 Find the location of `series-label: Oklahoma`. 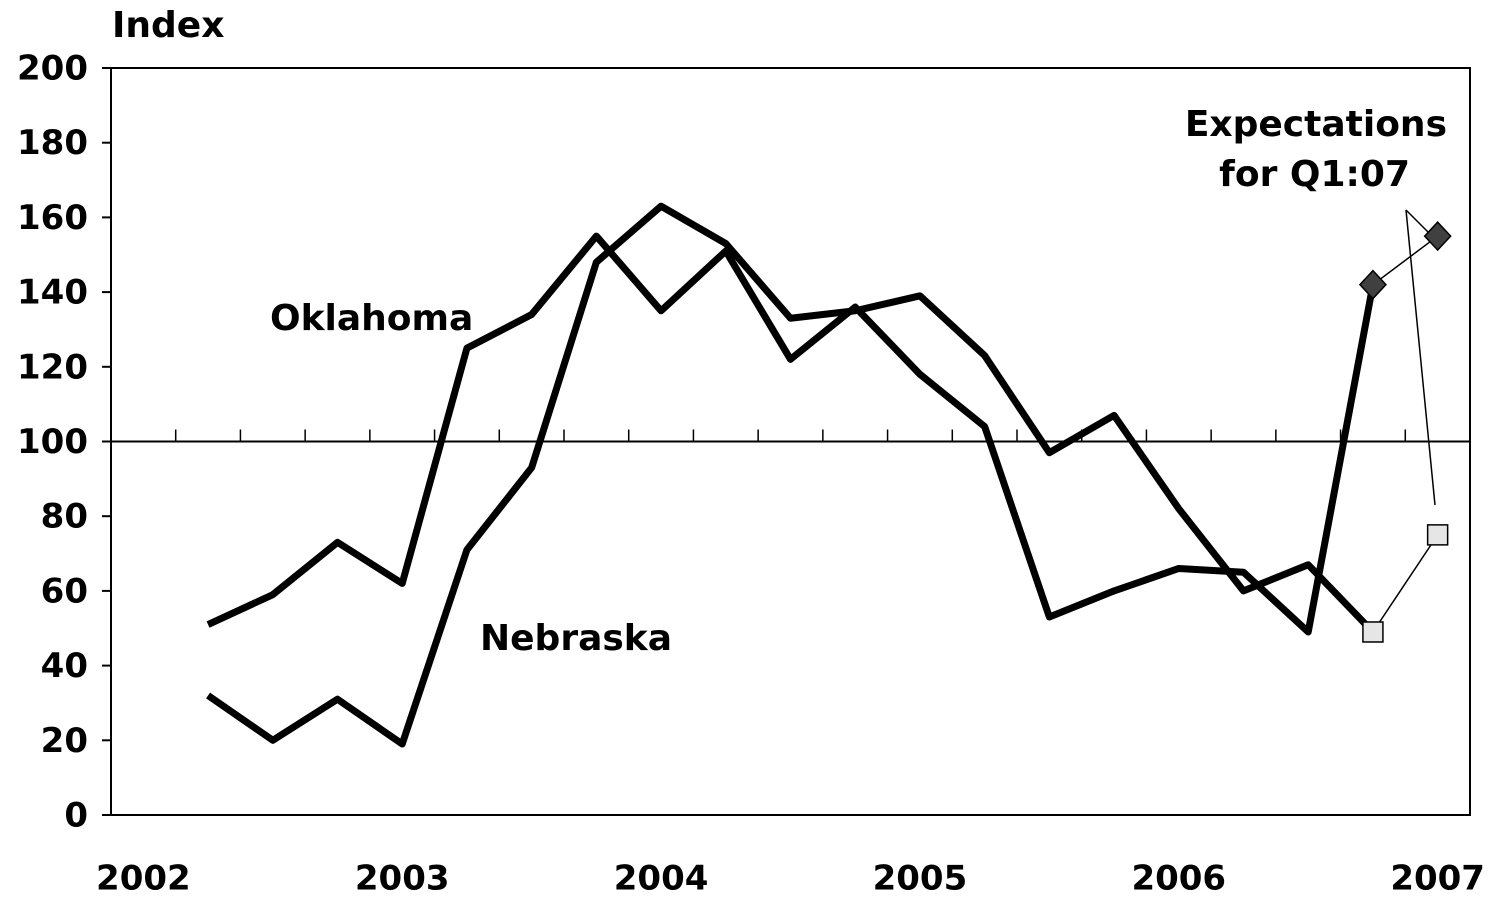

series-label: Oklahoma is located at coordinates (371, 318).